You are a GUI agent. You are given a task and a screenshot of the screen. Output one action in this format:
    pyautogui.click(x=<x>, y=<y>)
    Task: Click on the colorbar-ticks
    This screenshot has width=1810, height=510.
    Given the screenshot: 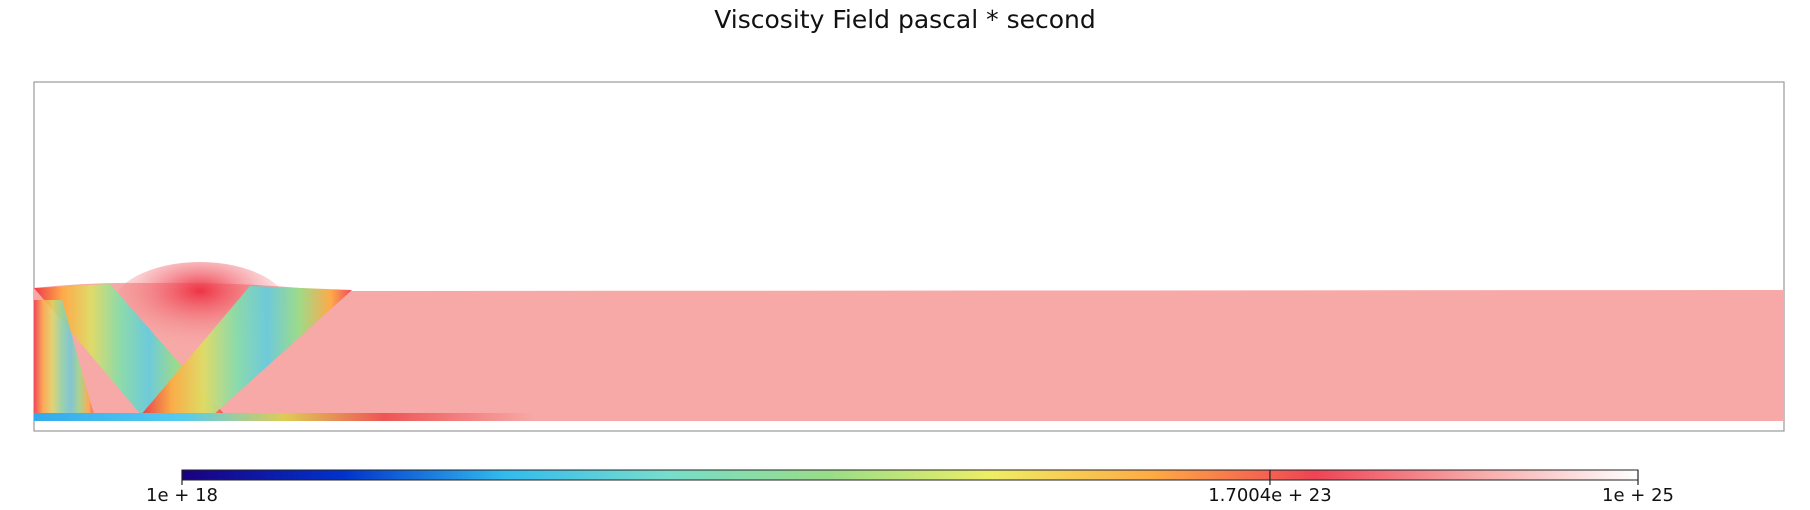 What is the action you would take?
    pyautogui.click(x=910, y=477)
    